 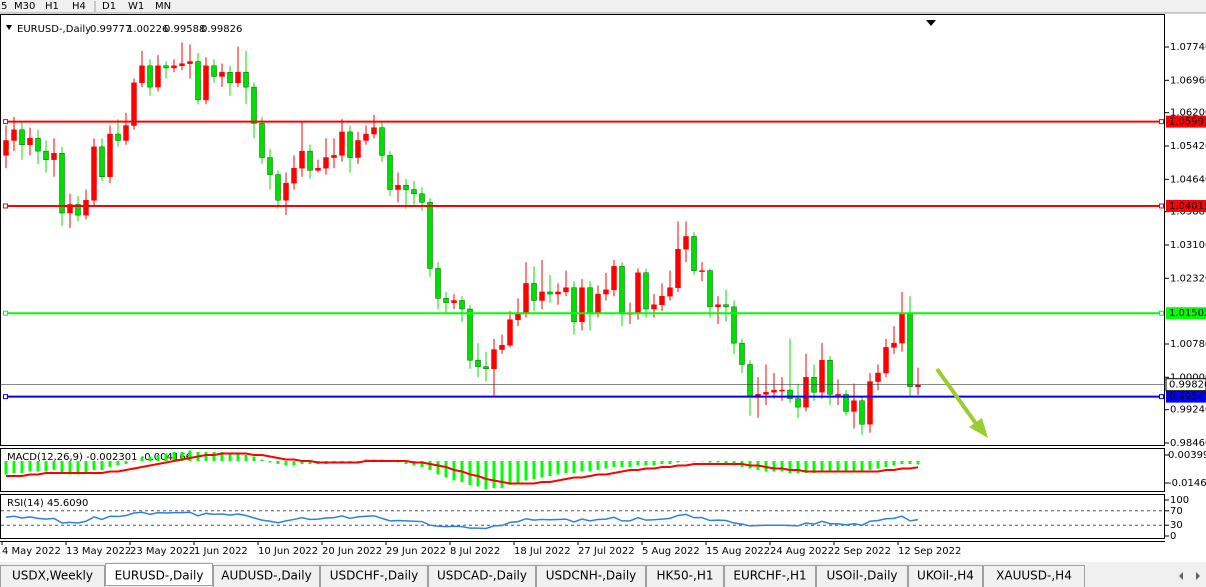 I want to click on tab-label: USDCHF-,Daily, so click(x=374, y=576).